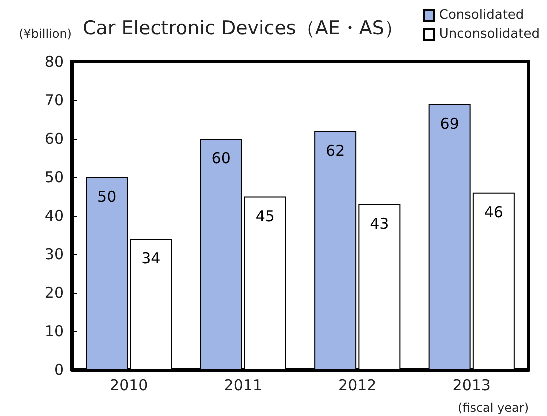  What do you see at coordinates (481, 15) in the screenshot?
I see `legend-label: Consolidated` at bounding box center [481, 15].